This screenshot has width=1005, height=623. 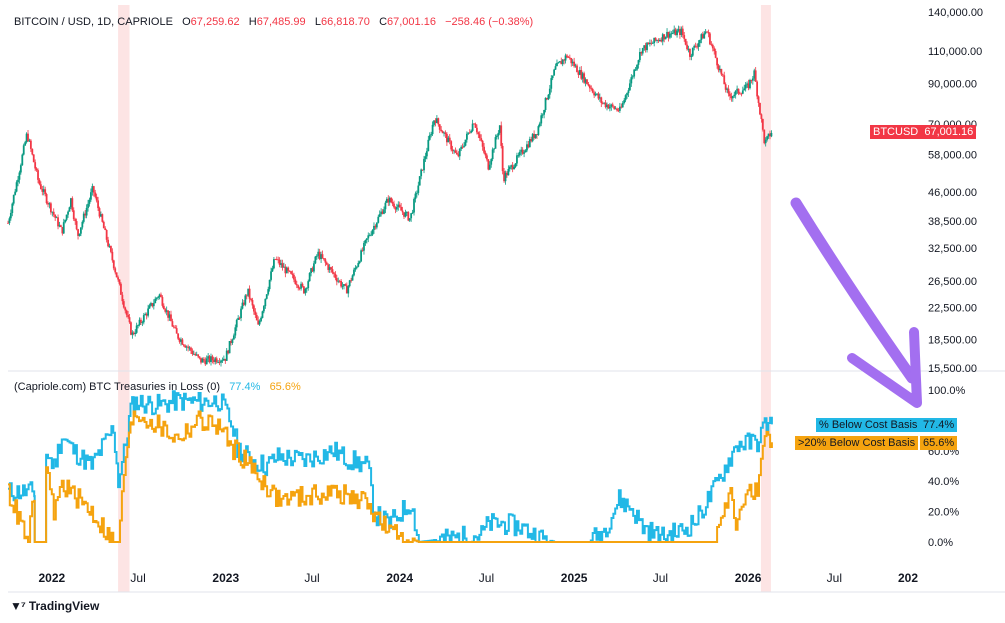 What do you see at coordinates (489, 22) in the screenshot?
I see `change-value: −258.46 (−0.38%)` at bounding box center [489, 22].